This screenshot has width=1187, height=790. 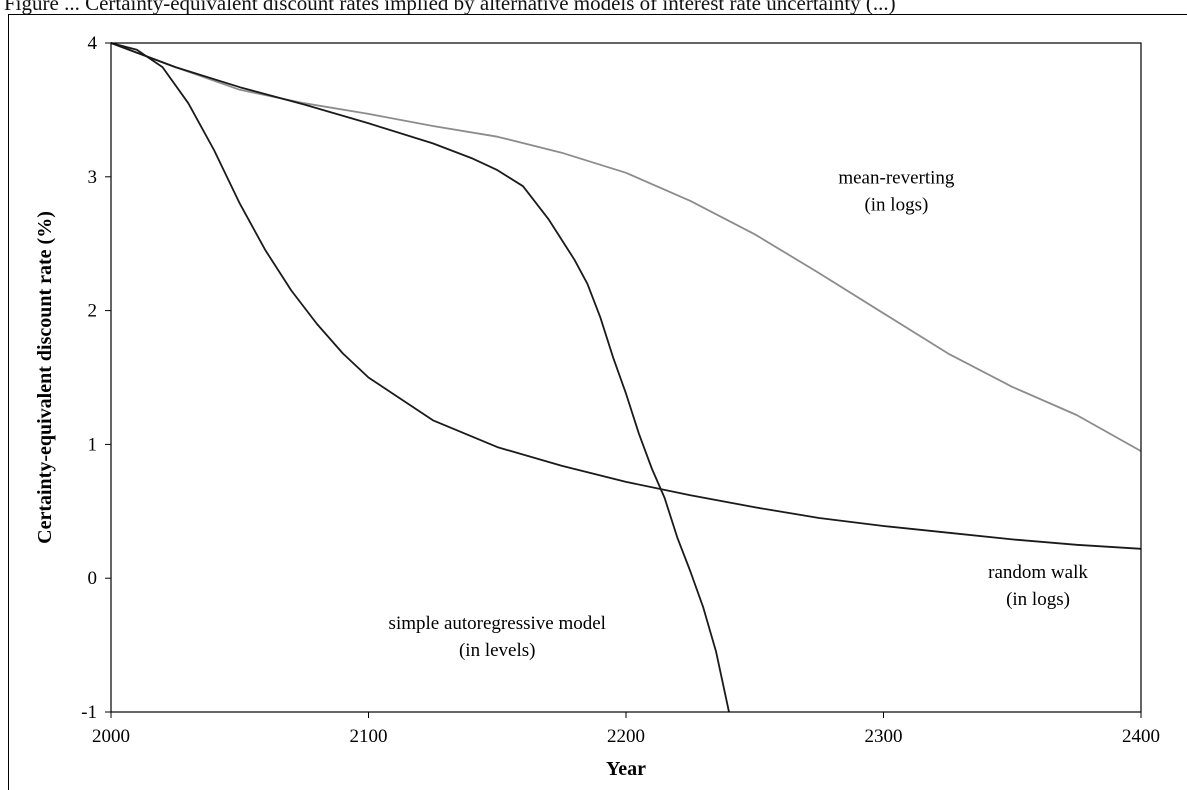 What do you see at coordinates (93, 177) in the screenshot?
I see `y-tick-label: 3` at bounding box center [93, 177].